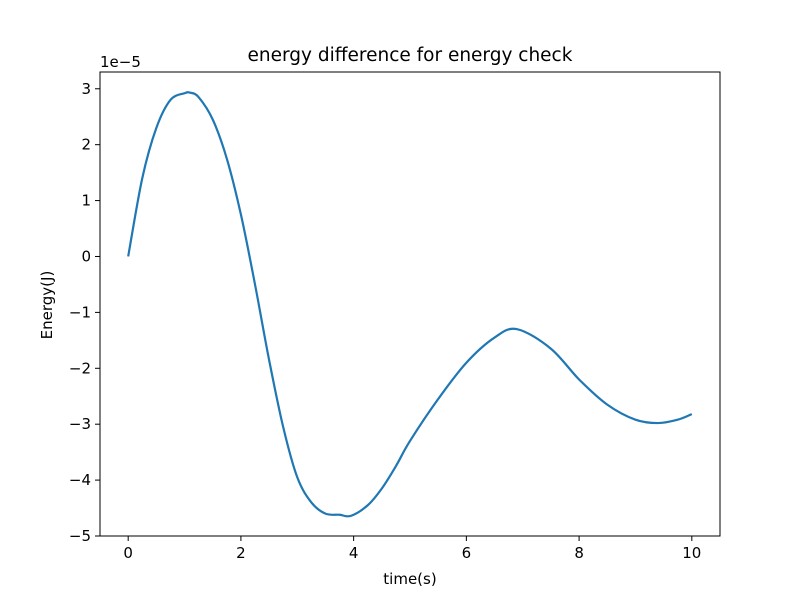  What do you see at coordinates (412, 549) in the screenshot?
I see `x-axis: 0 2 4 6 8 10` at bounding box center [412, 549].